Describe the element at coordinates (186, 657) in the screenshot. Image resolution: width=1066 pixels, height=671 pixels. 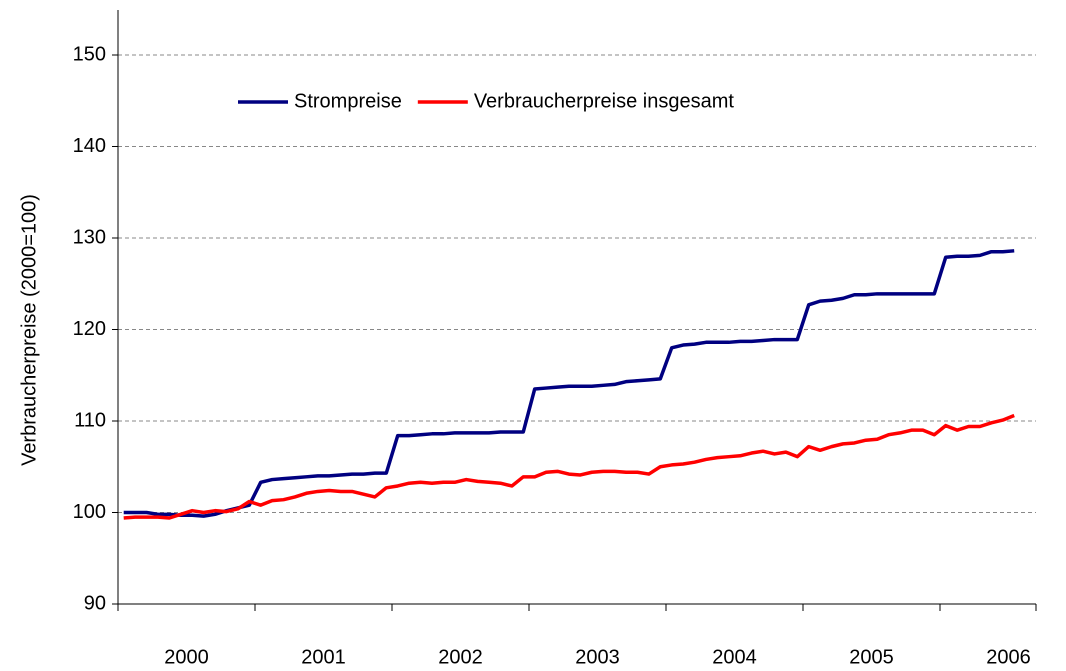
I see `x-tick-label: 2000` at that location.